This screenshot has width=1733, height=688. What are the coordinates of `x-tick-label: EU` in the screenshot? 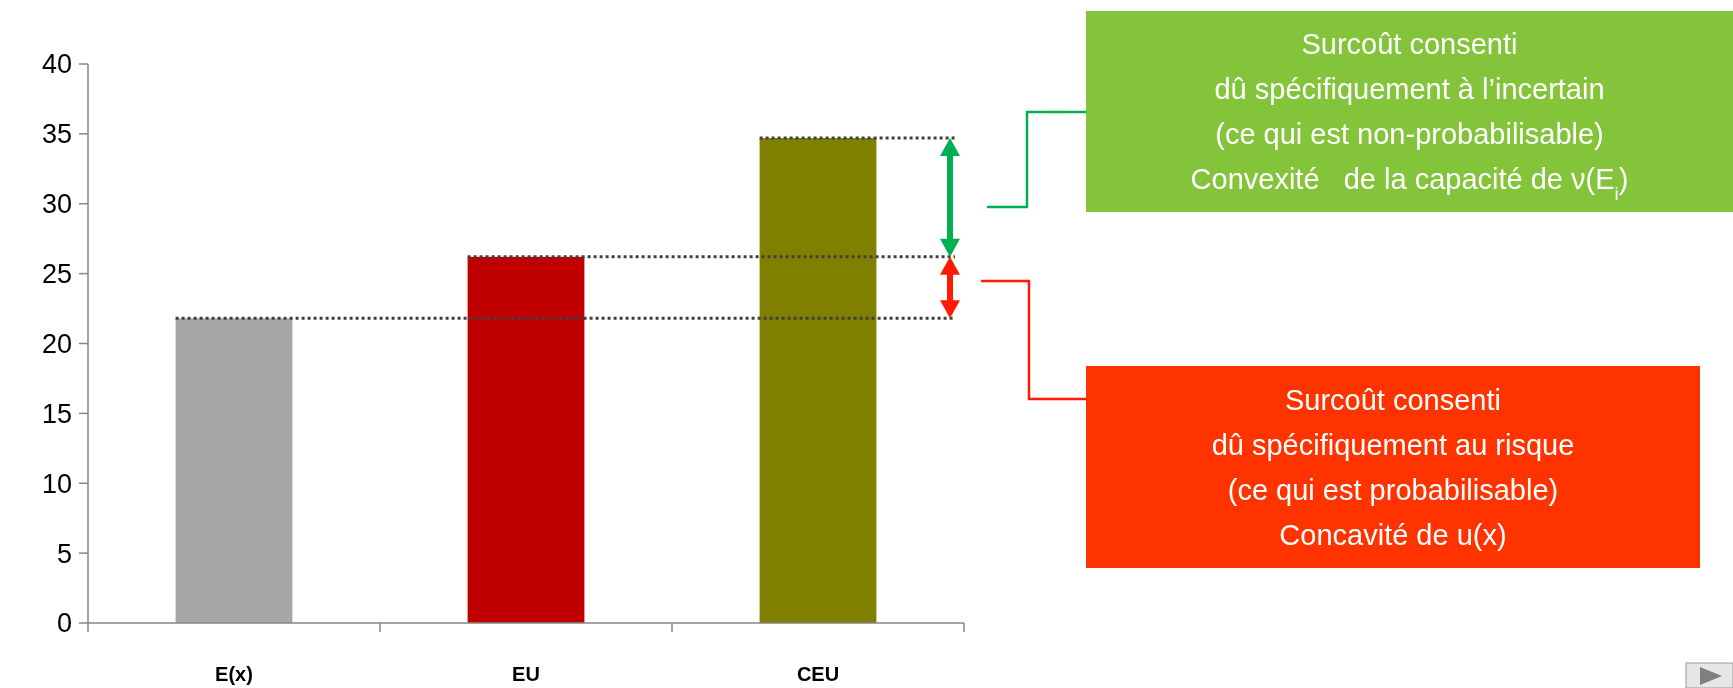 It's located at (526, 674).